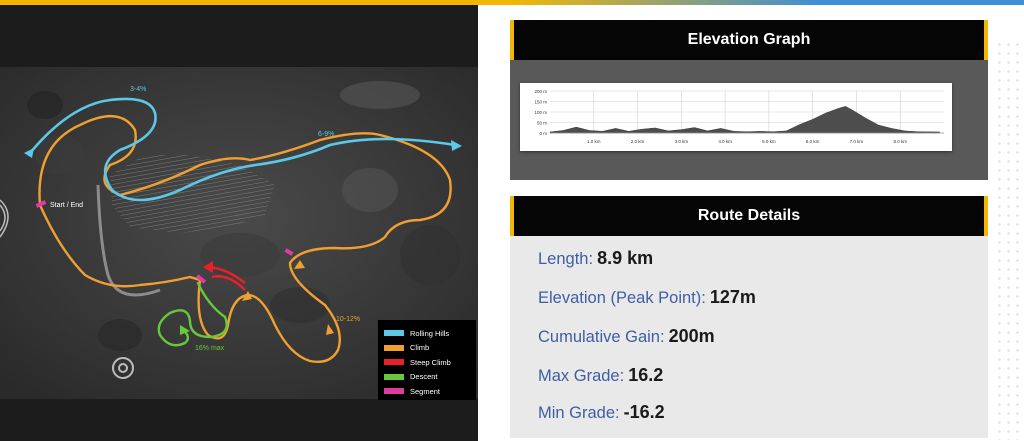 The width and height of the screenshot is (1024, 441). What do you see at coordinates (540, 91) in the screenshot?
I see `y-tick-label: 200 m` at bounding box center [540, 91].